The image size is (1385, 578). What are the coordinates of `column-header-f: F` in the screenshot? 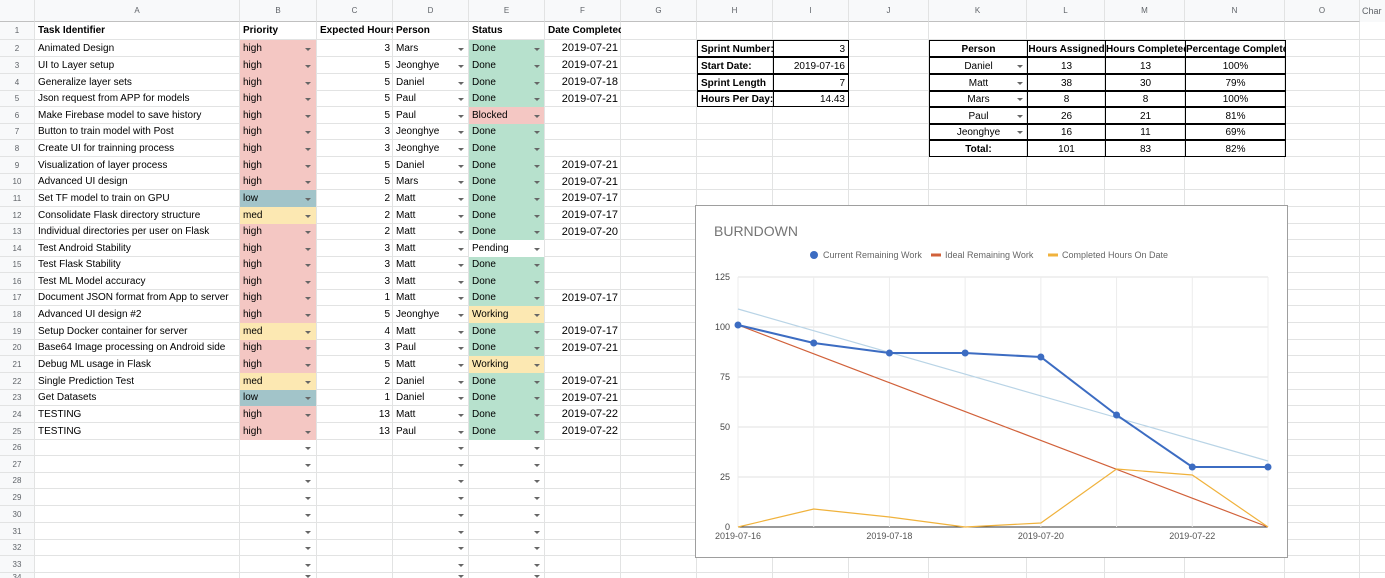 It's located at (583, 11).